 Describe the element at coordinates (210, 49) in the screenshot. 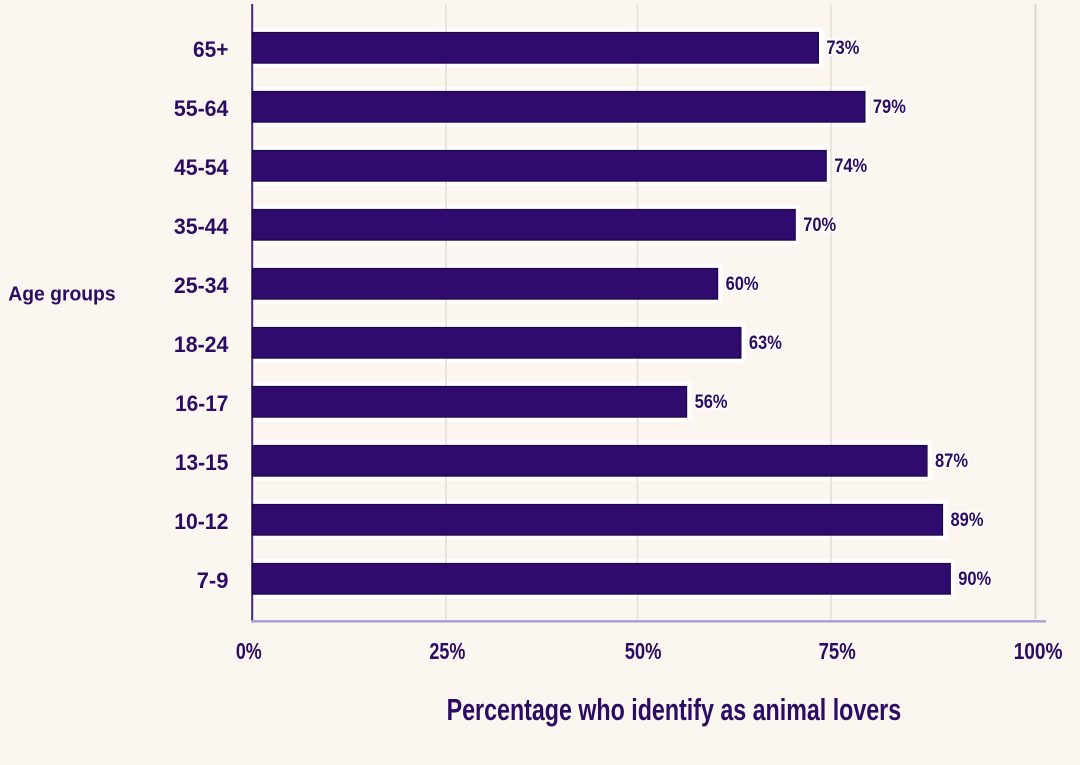

I see `svg-text: 65+` at that location.